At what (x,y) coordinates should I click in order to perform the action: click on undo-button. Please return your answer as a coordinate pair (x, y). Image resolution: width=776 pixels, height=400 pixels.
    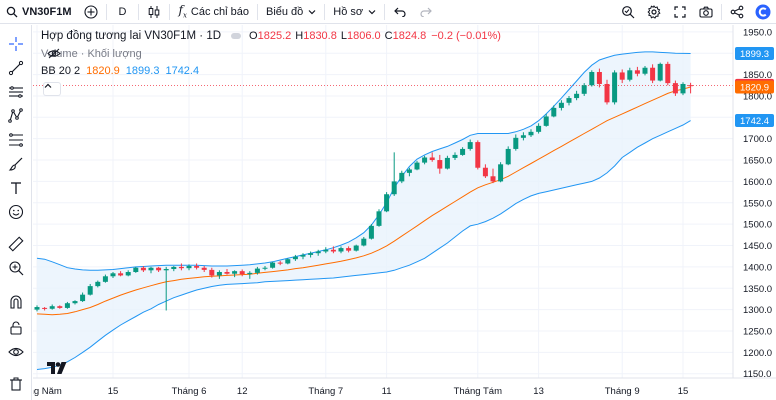
    Looking at the image, I should click on (400, 12).